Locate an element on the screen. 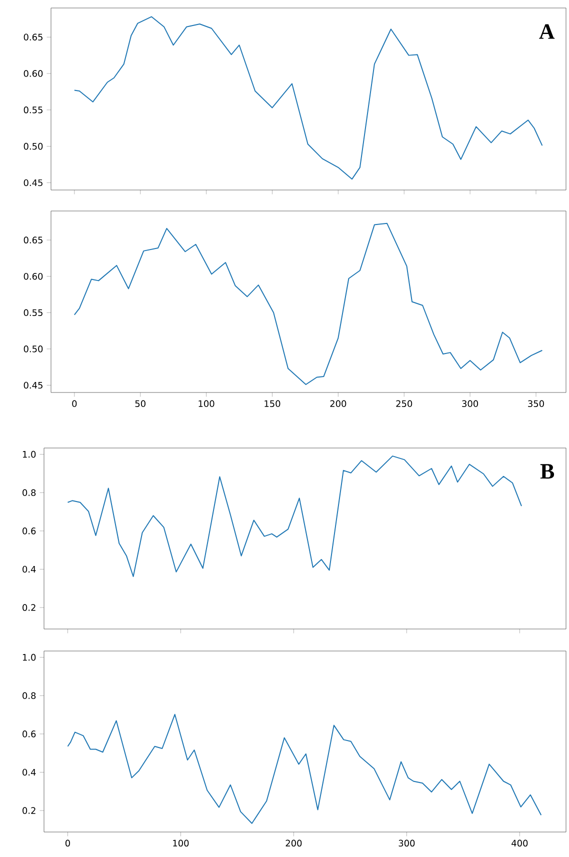 Image resolution: width=569 pixels, height=857 pixels. x-tick-label: 400 is located at coordinates (520, 843).